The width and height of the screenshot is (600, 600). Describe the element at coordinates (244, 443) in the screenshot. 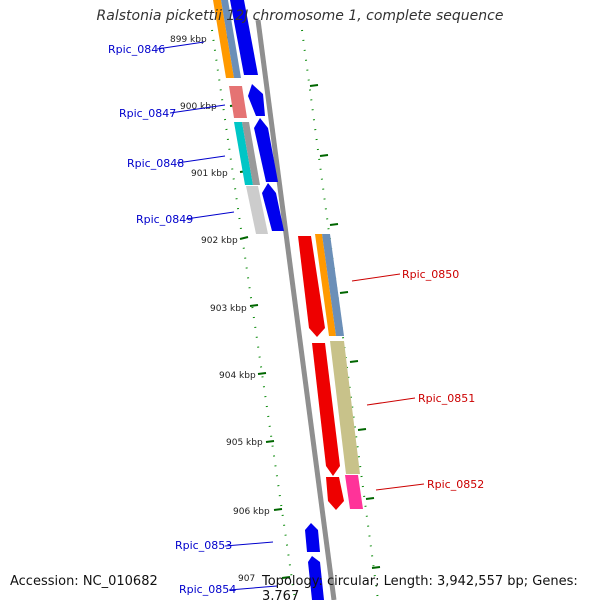

I see `kbp-label: 905 kbp` at that location.